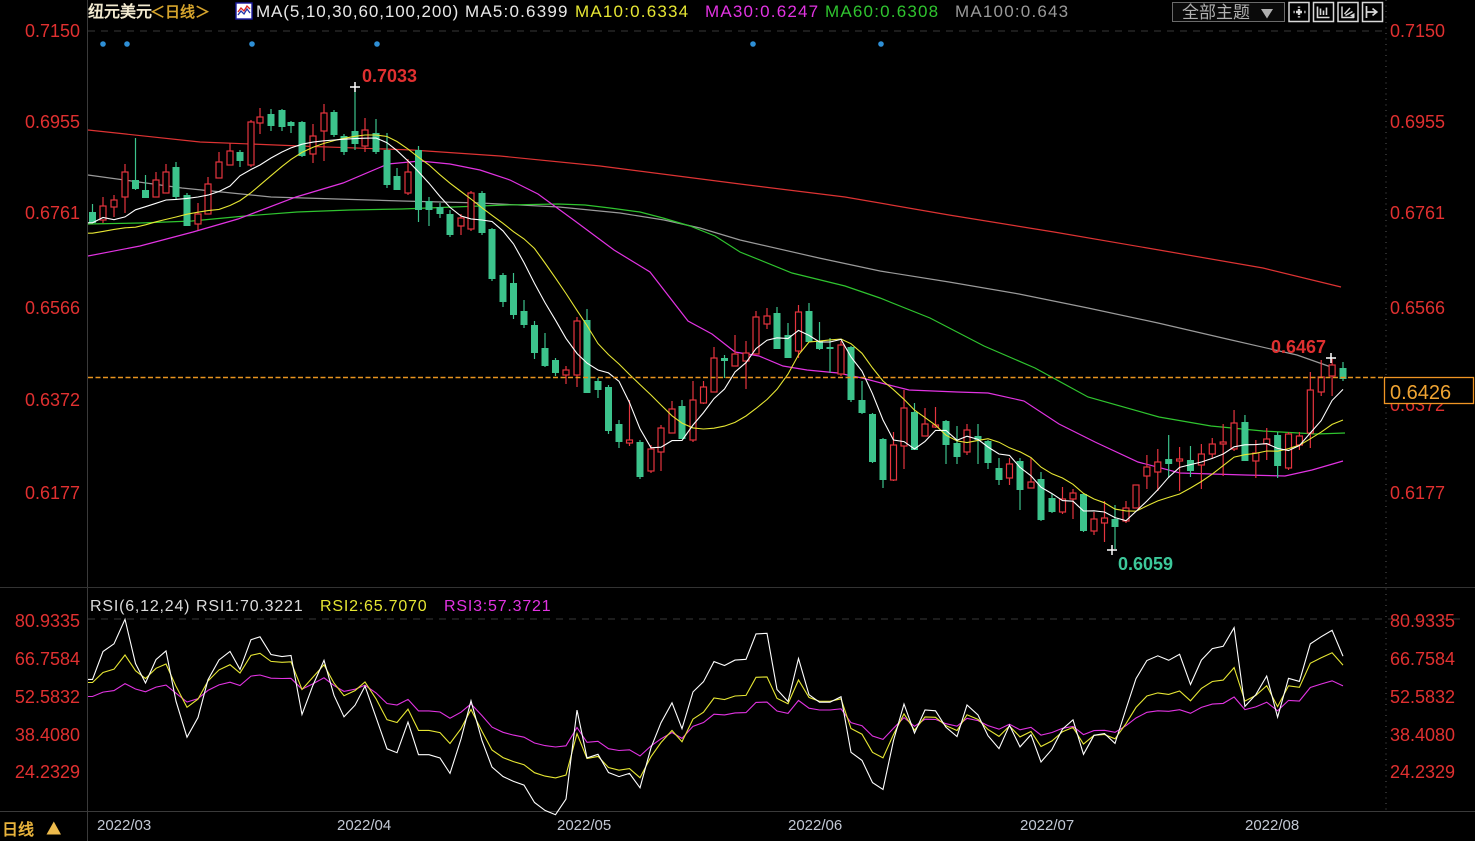  Describe the element at coordinates (124, 825) in the screenshot. I see `svg-text: 2022/03` at that location.